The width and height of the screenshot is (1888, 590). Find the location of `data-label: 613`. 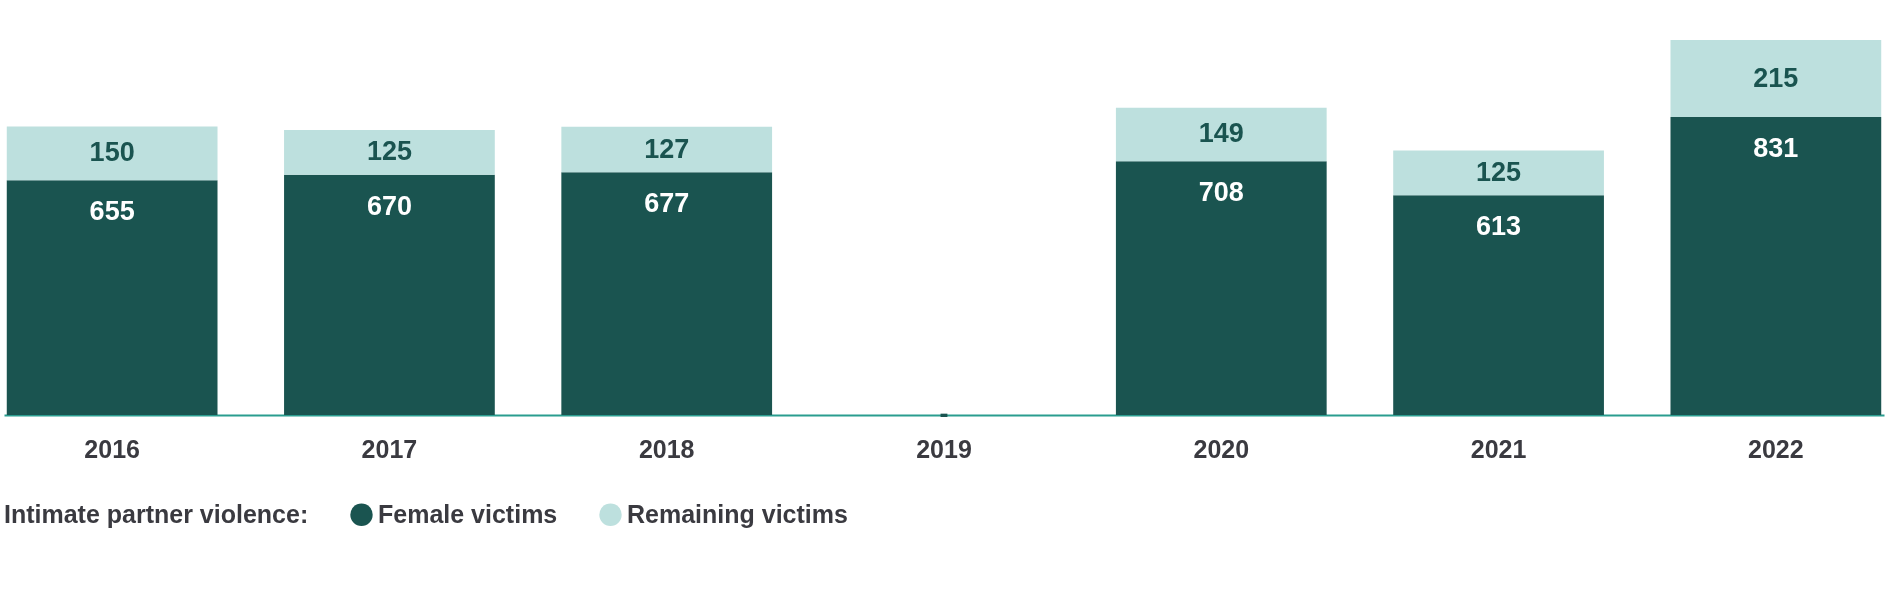

data-label: 613 is located at coordinates (1499, 226).